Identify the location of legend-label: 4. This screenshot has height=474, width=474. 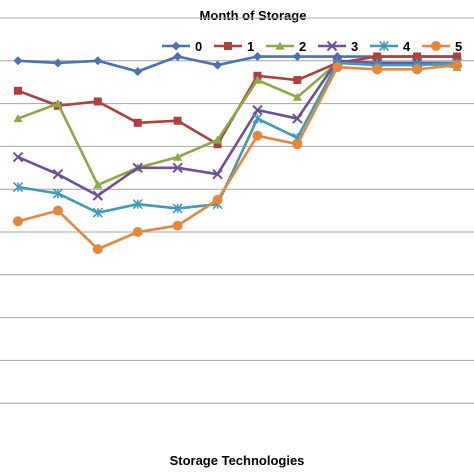
(407, 46).